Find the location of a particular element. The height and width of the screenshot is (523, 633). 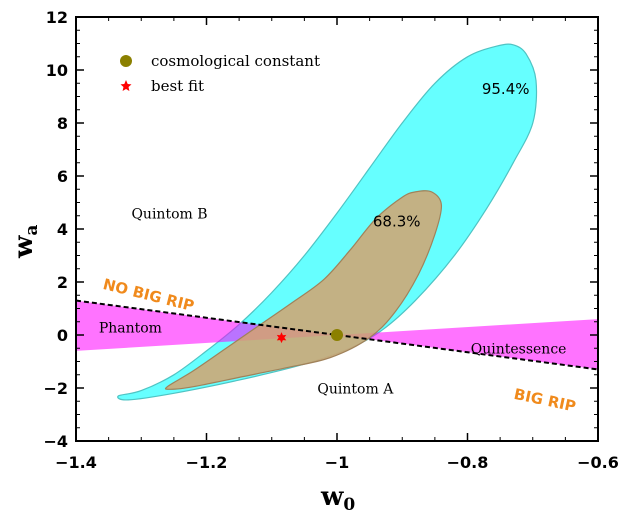

y-tick-label: 6 is located at coordinates (62, 176).